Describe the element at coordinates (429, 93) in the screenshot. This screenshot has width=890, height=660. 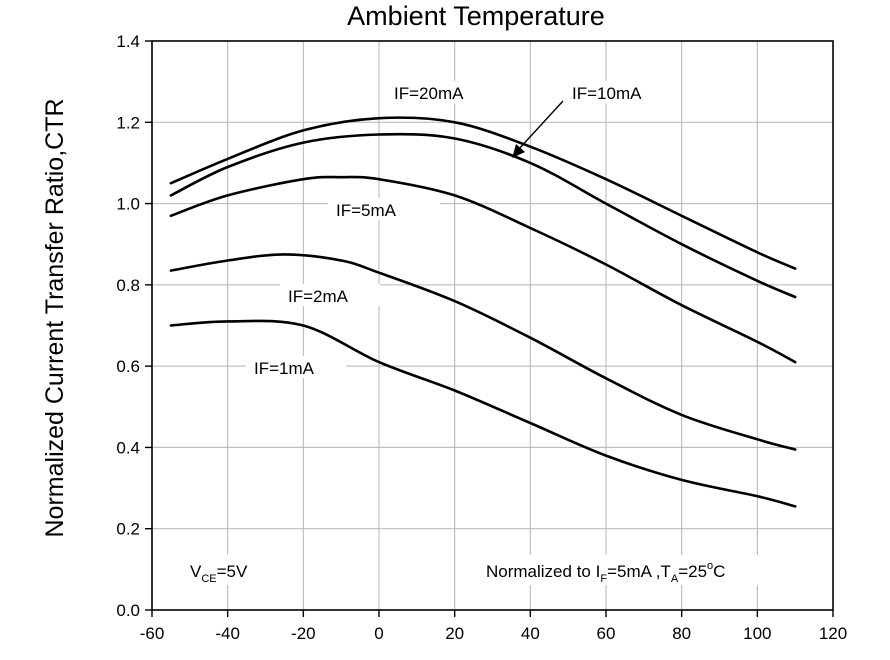
I see `label-if20: IF=20mA` at that location.